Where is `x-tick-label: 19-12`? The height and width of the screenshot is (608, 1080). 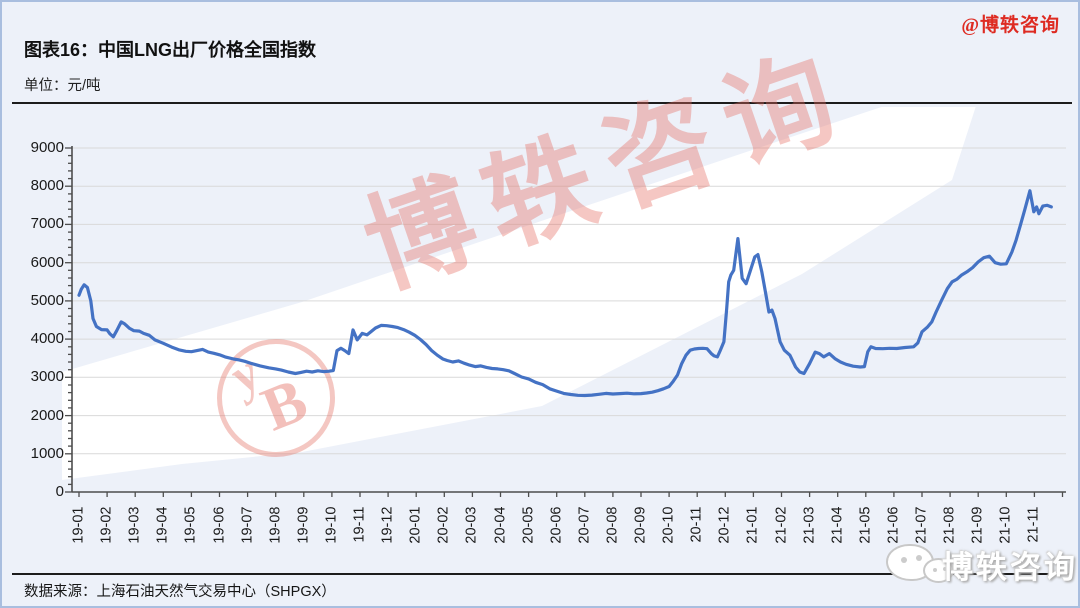 x-tick-label: 19-12 is located at coordinates (387, 525).